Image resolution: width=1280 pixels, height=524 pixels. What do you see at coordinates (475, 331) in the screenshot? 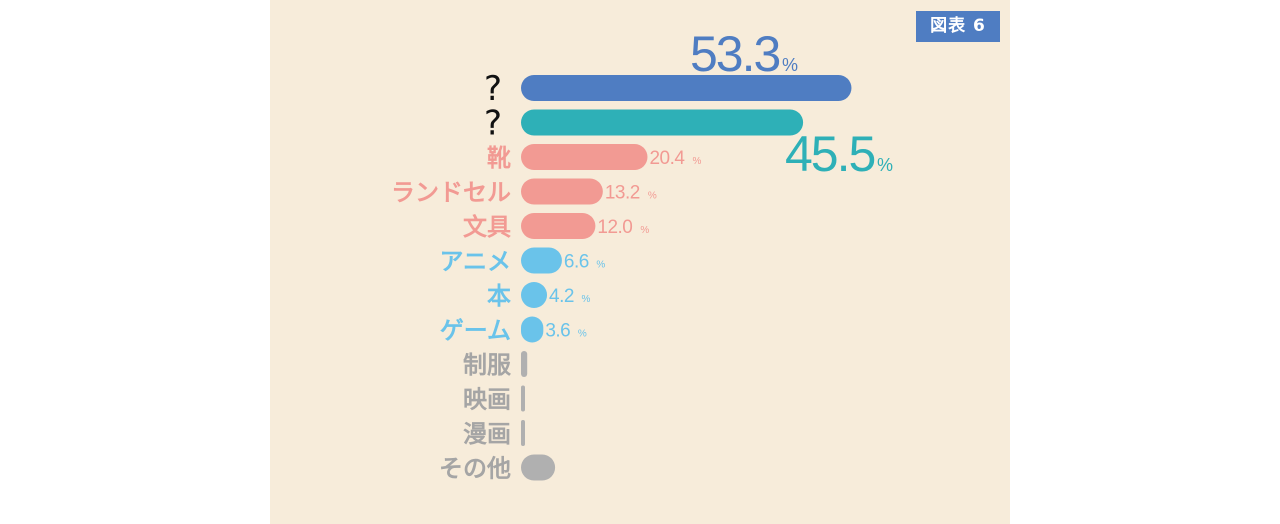
I see `category-label-7: ゲーム` at bounding box center [475, 331].